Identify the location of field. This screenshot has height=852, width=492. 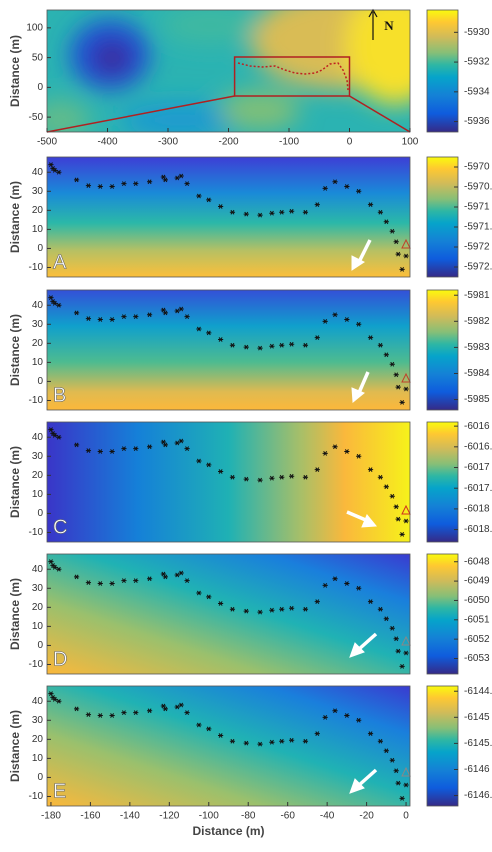
(228, 614).